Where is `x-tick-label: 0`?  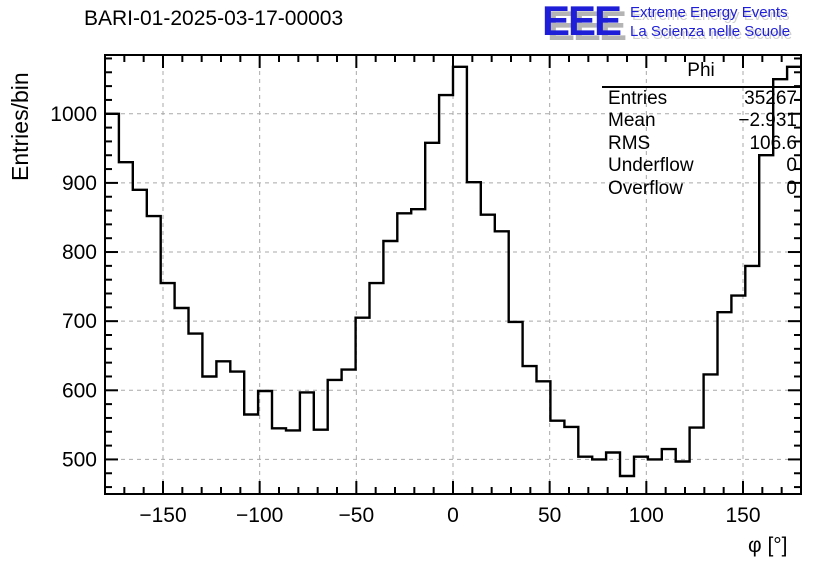
x-tick-label: 0 is located at coordinates (453, 515).